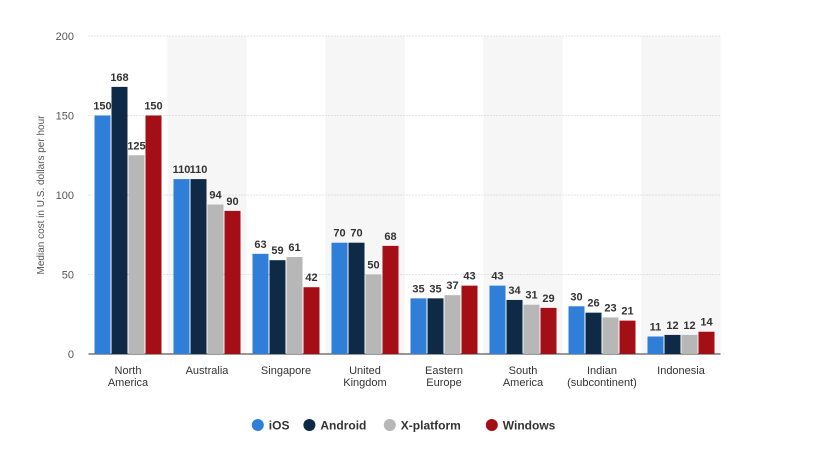 The image size is (819, 462). Describe the element at coordinates (681, 371) in the screenshot. I see `x-tick-label: Indonesia` at that location.